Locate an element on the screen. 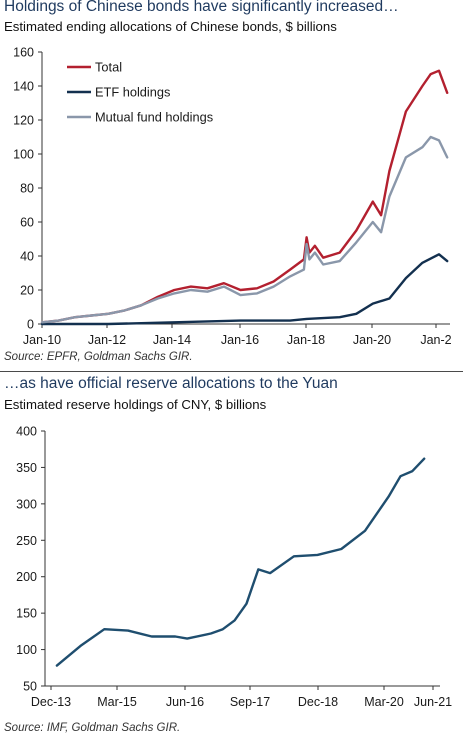 The image size is (463, 734). legend-label: ETF holdings is located at coordinates (132, 92).